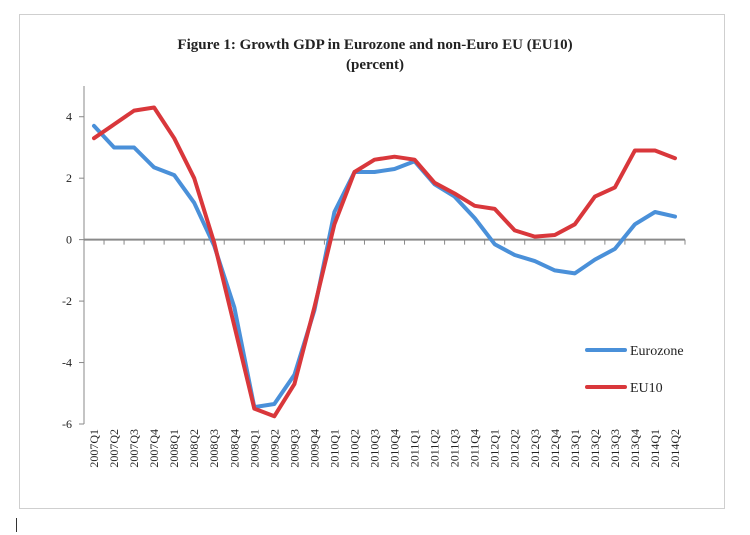  What do you see at coordinates (375, 65) in the screenshot?
I see `chart-subtitle: (percent)` at bounding box center [375, 65].